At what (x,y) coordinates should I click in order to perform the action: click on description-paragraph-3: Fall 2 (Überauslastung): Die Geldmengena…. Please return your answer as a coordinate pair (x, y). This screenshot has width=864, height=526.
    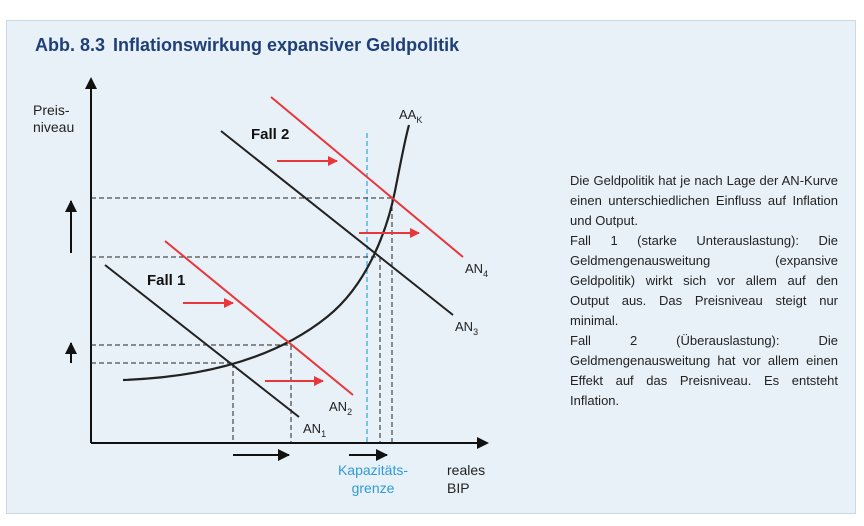
    Looking at the image, I should click on (704, 370).